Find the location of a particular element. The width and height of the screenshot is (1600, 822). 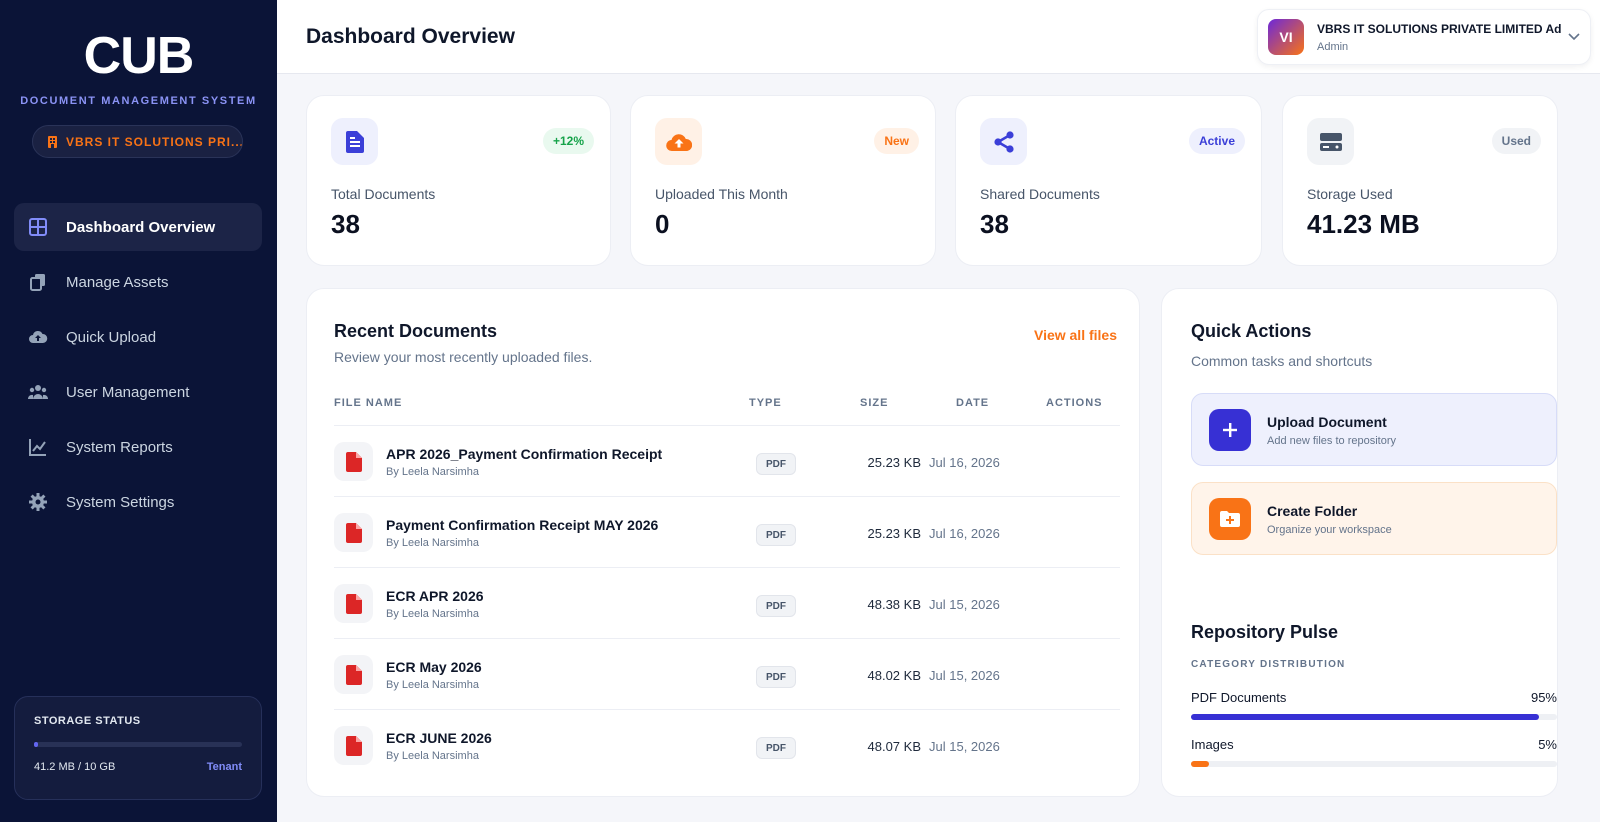

stat-label: Storage Used is located at coordinates (1350, 194).